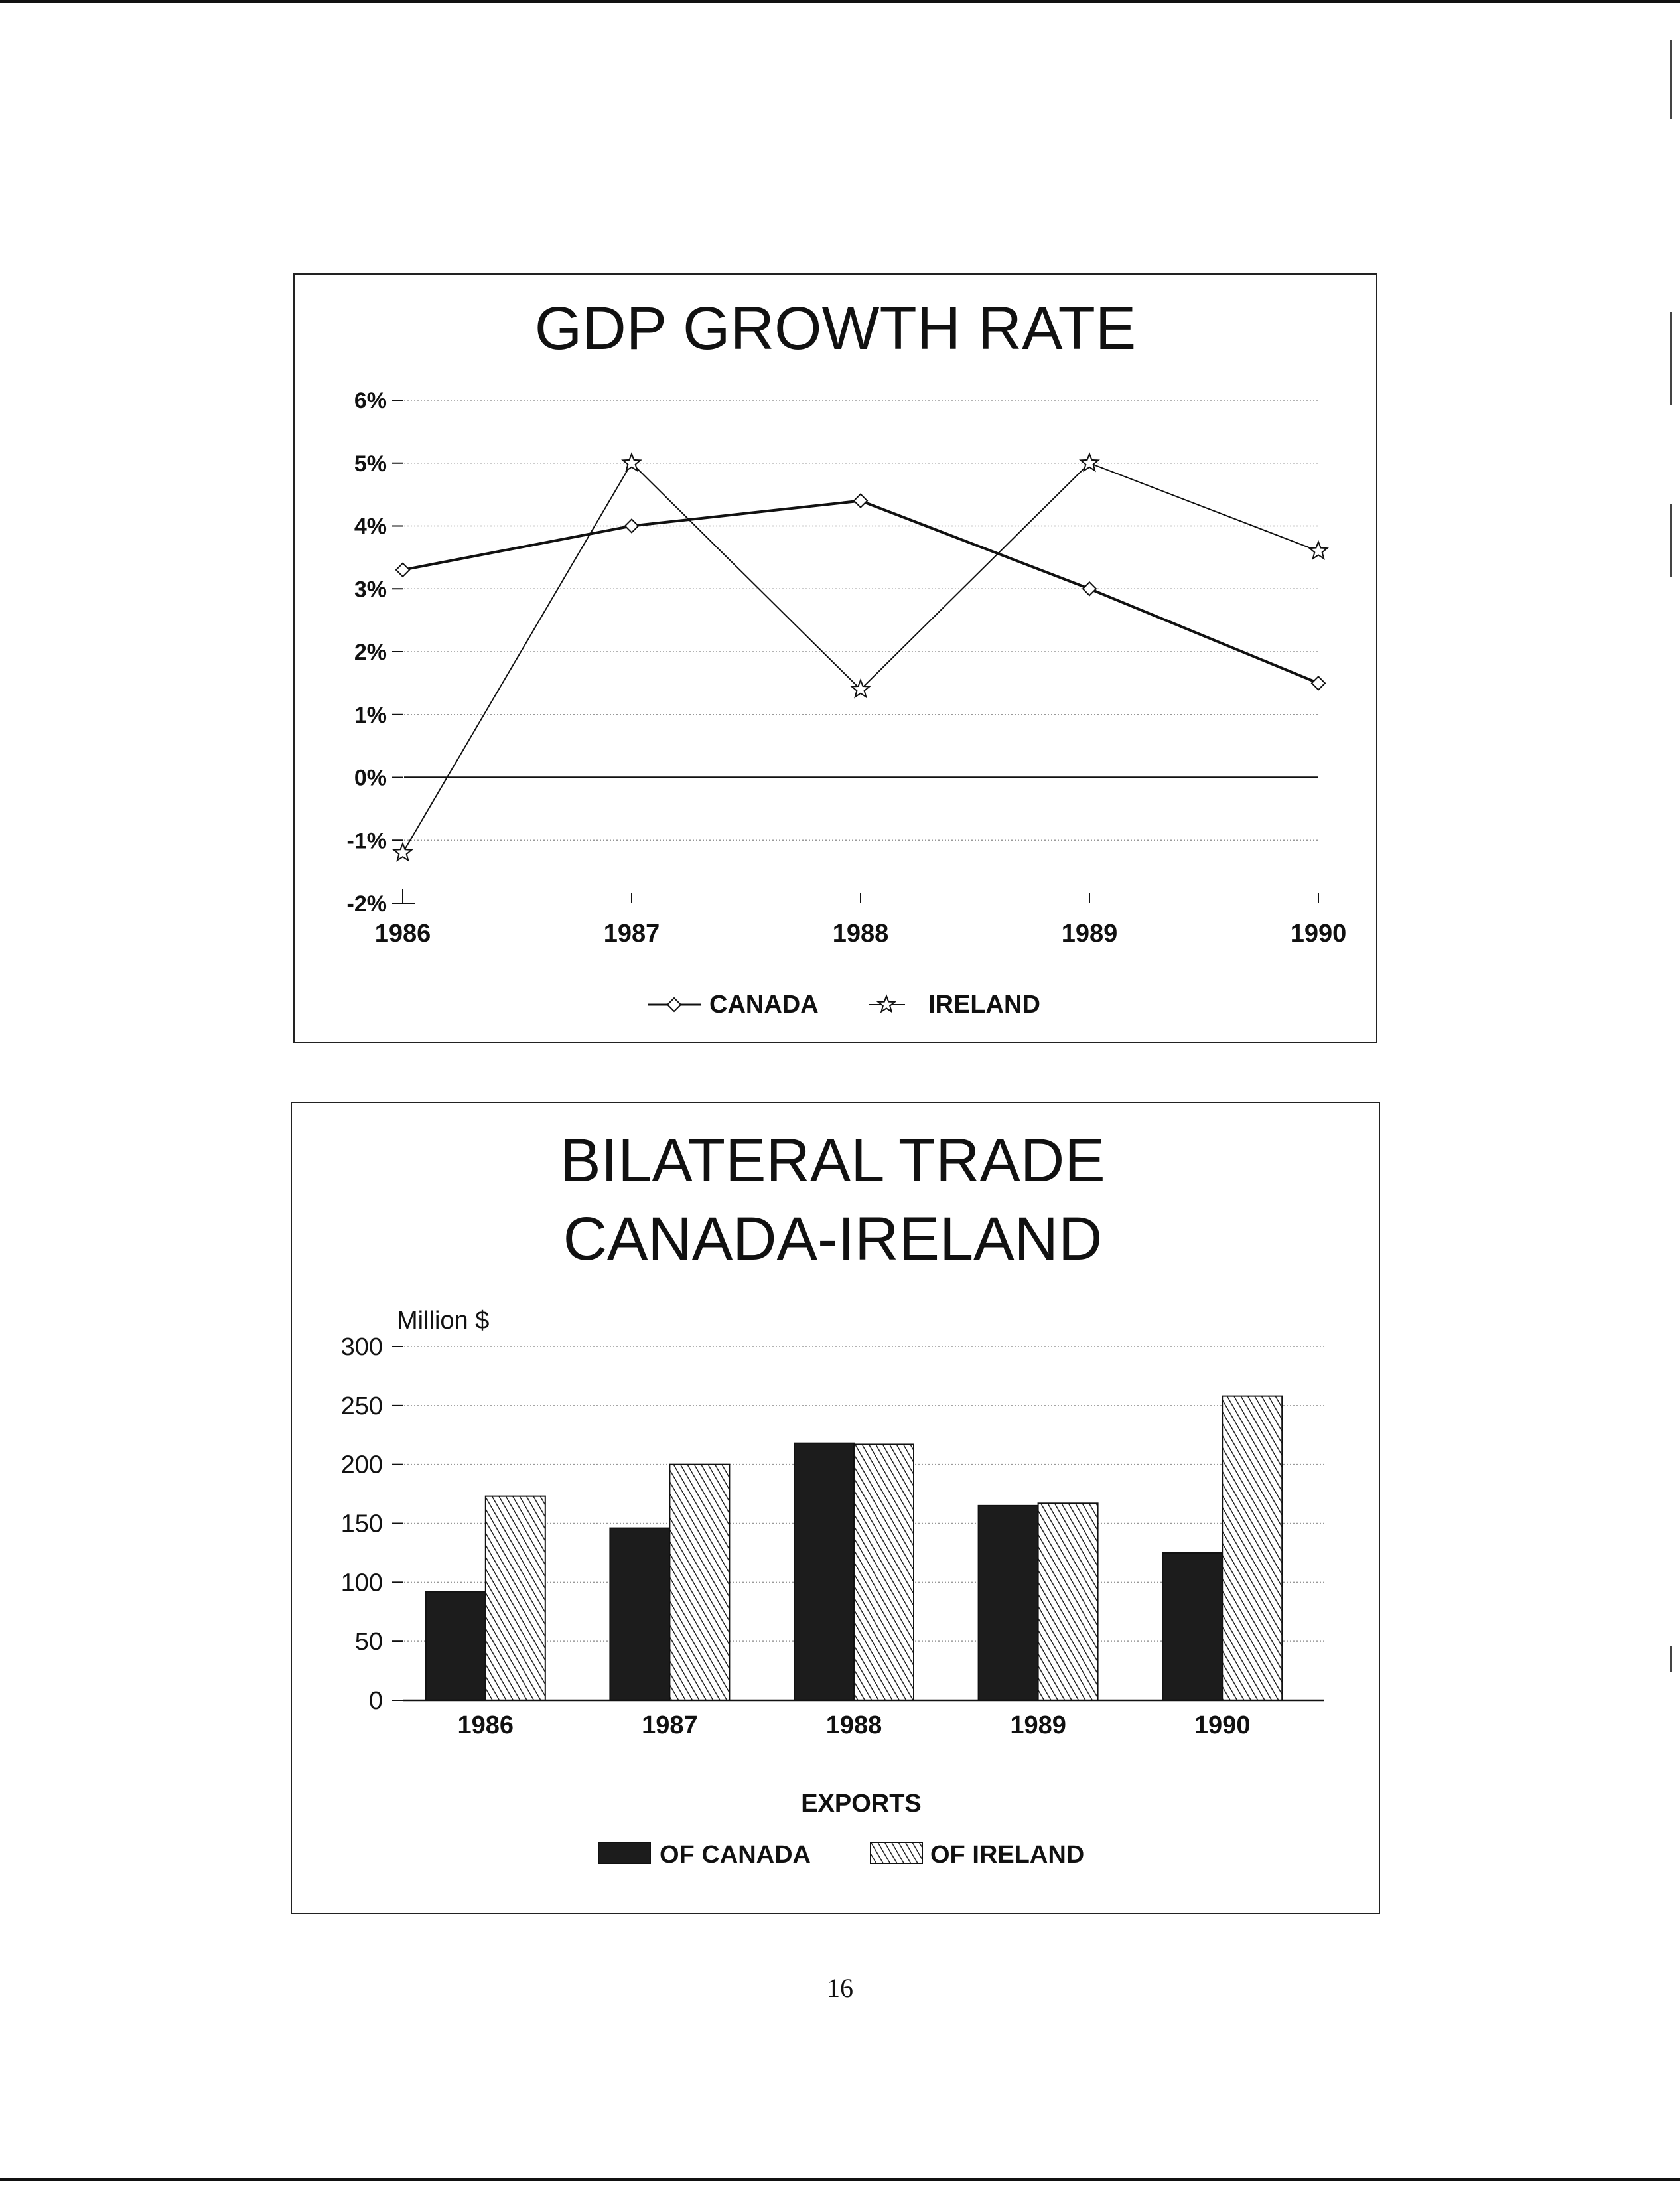 Image resolution: width=1680 pixels, height=2186 pixels. Describe the element at coordinates (674, 1005) in the screenshot. I see `legend-marker-canada` at that location.